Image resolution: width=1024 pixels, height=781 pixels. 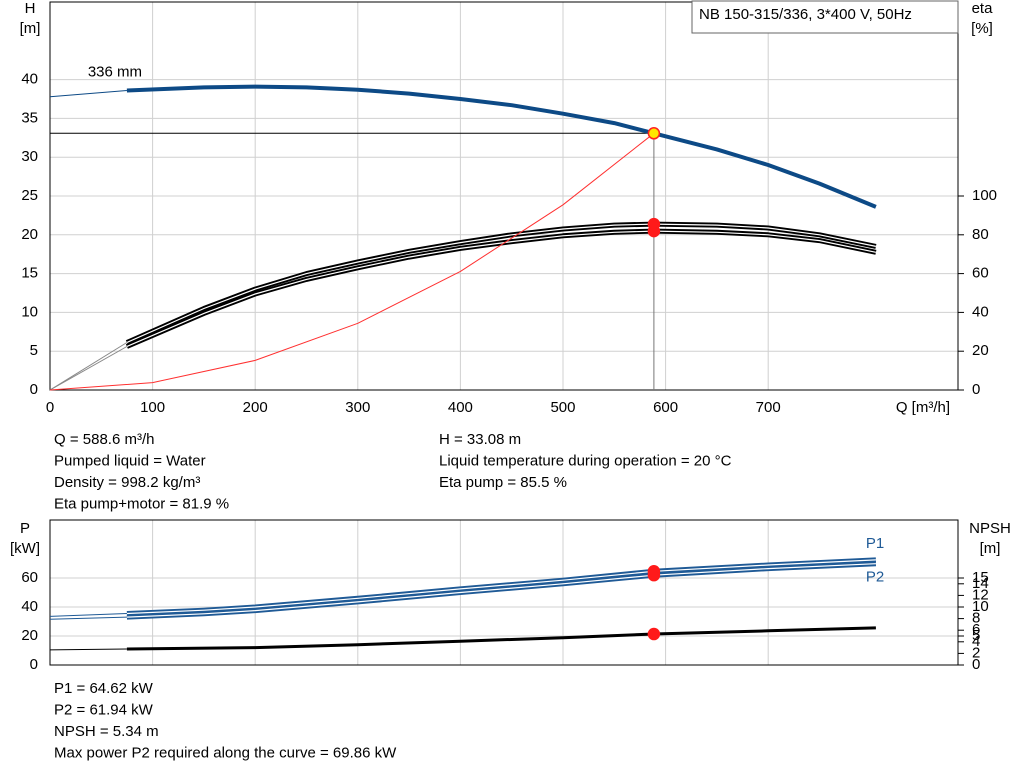 What do you see at coordinates (923, 407) in the screenshot?
I see `x-label: Q [m³/h]` at bounding box center [923, 407].